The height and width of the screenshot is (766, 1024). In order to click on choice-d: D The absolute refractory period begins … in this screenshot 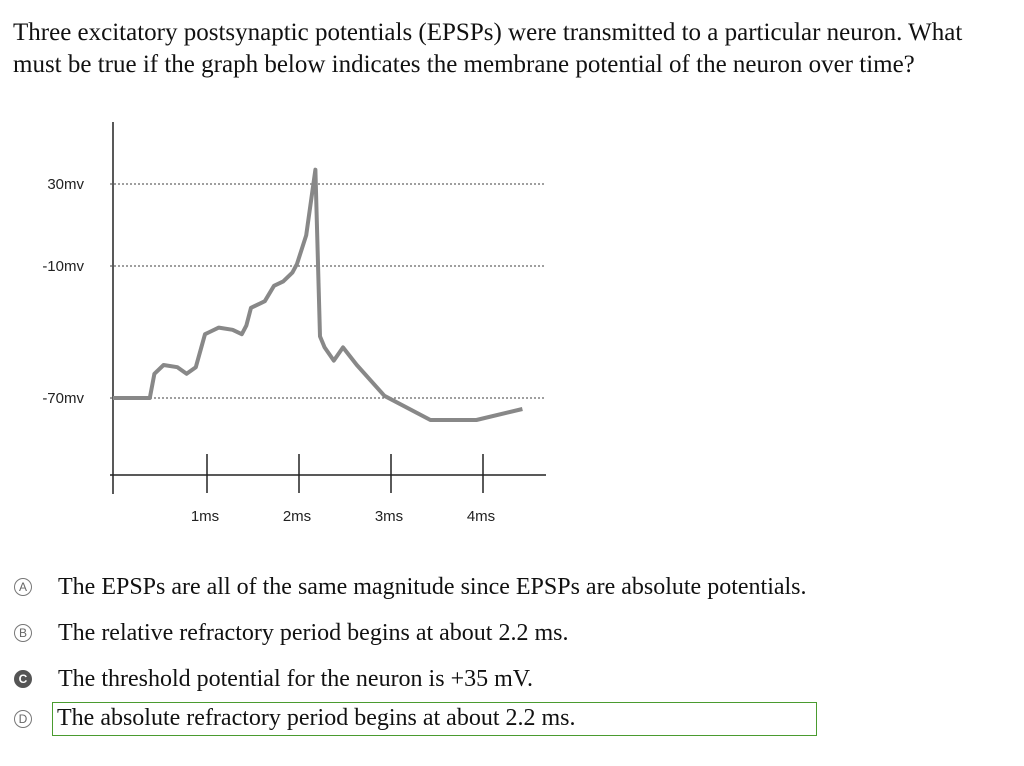, I will do `click(415, 719)`.